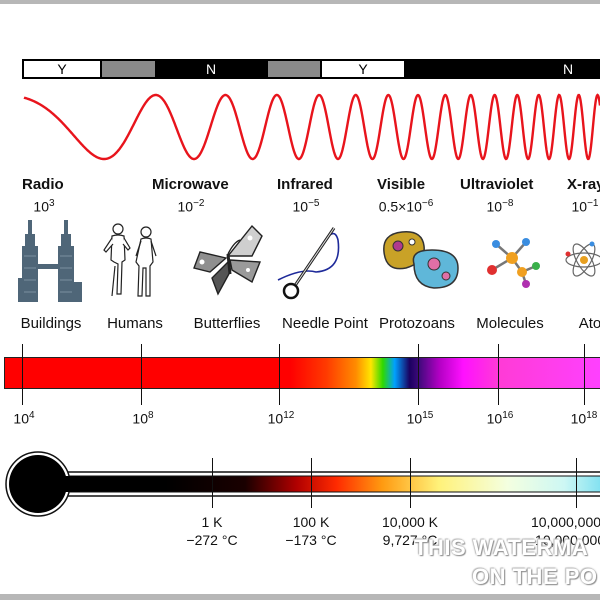  I want to click on bottom-border, so click(300, 597).